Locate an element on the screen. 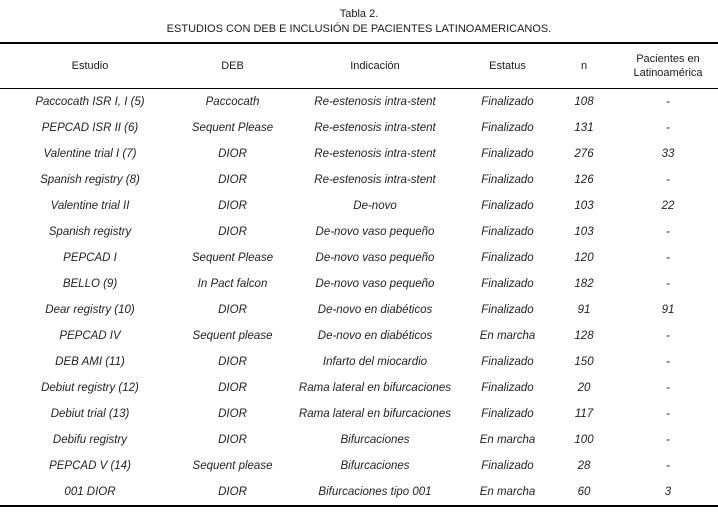 The width and height of the screenshot is (718, 519). table-cell: 108 is located at coordinates (584, 102).